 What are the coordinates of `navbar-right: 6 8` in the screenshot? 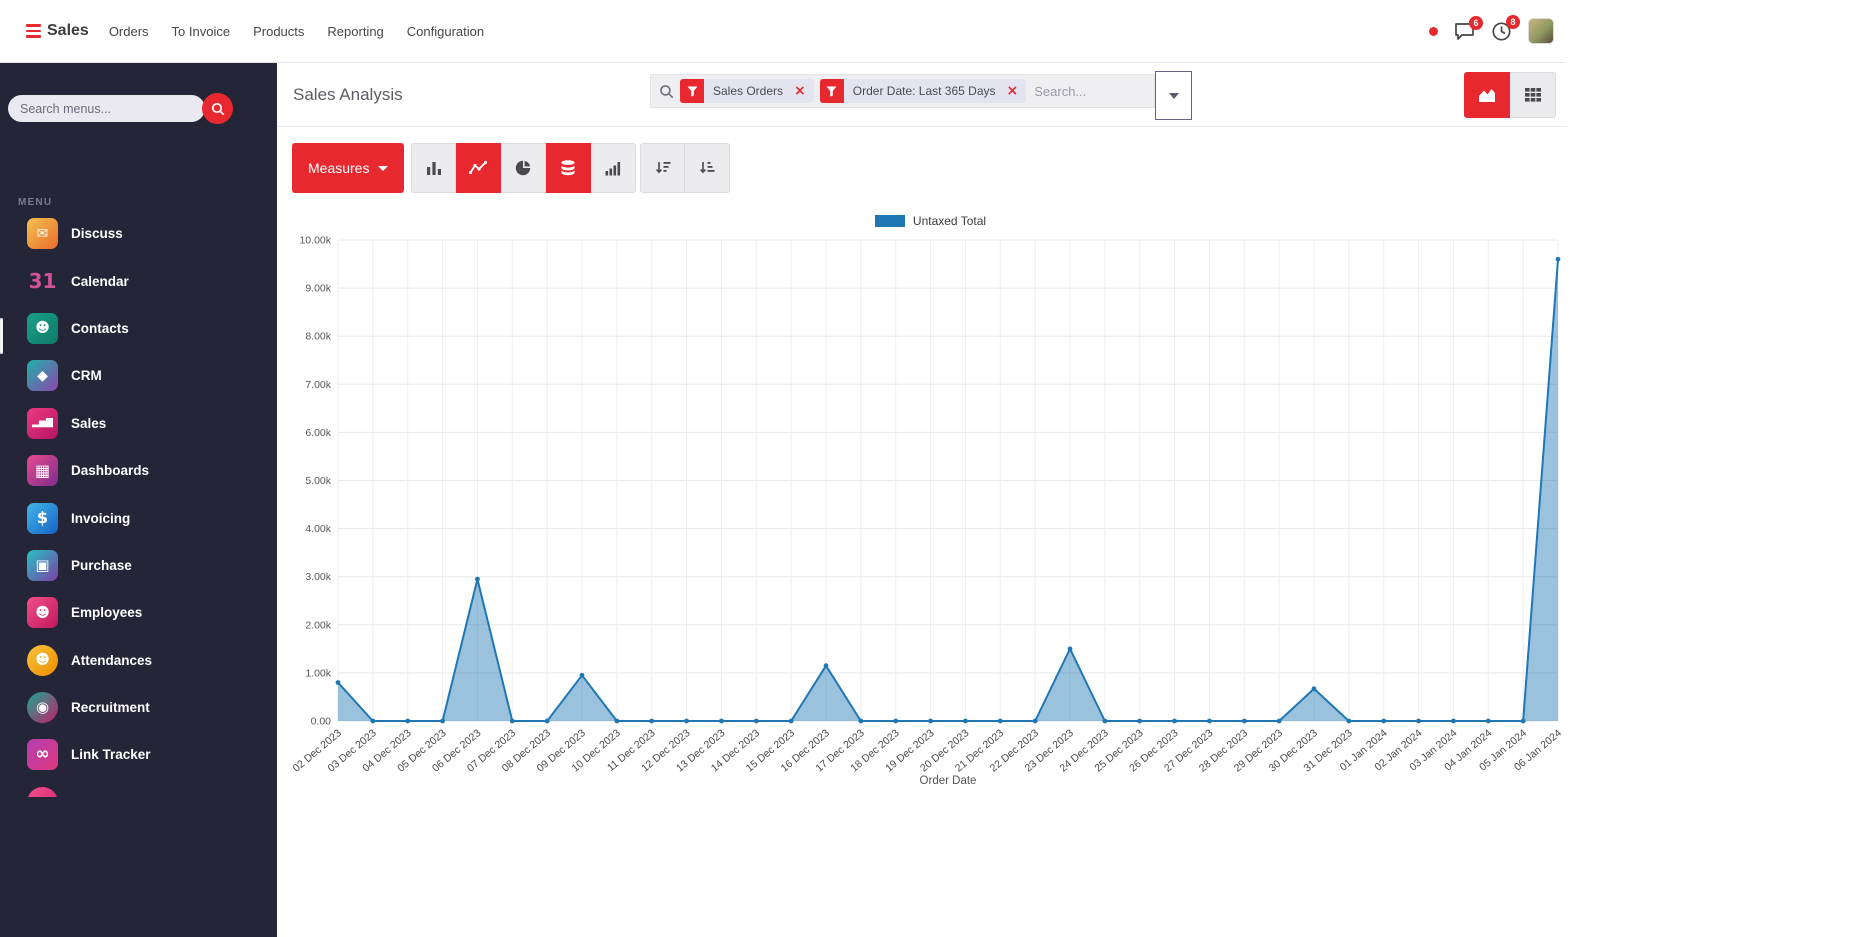 It's located at (1491, 29).